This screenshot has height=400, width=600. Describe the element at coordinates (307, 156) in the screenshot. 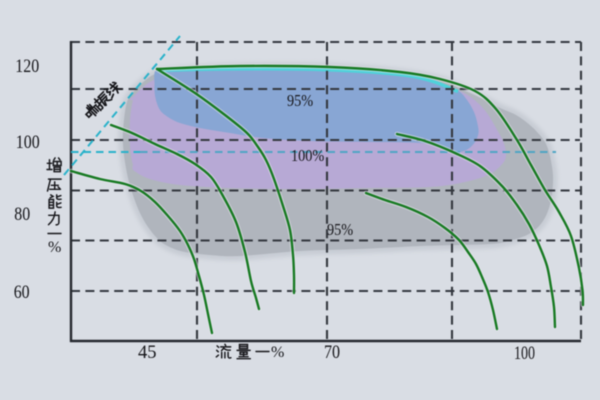

I see `svg-text: 100%` at that location.